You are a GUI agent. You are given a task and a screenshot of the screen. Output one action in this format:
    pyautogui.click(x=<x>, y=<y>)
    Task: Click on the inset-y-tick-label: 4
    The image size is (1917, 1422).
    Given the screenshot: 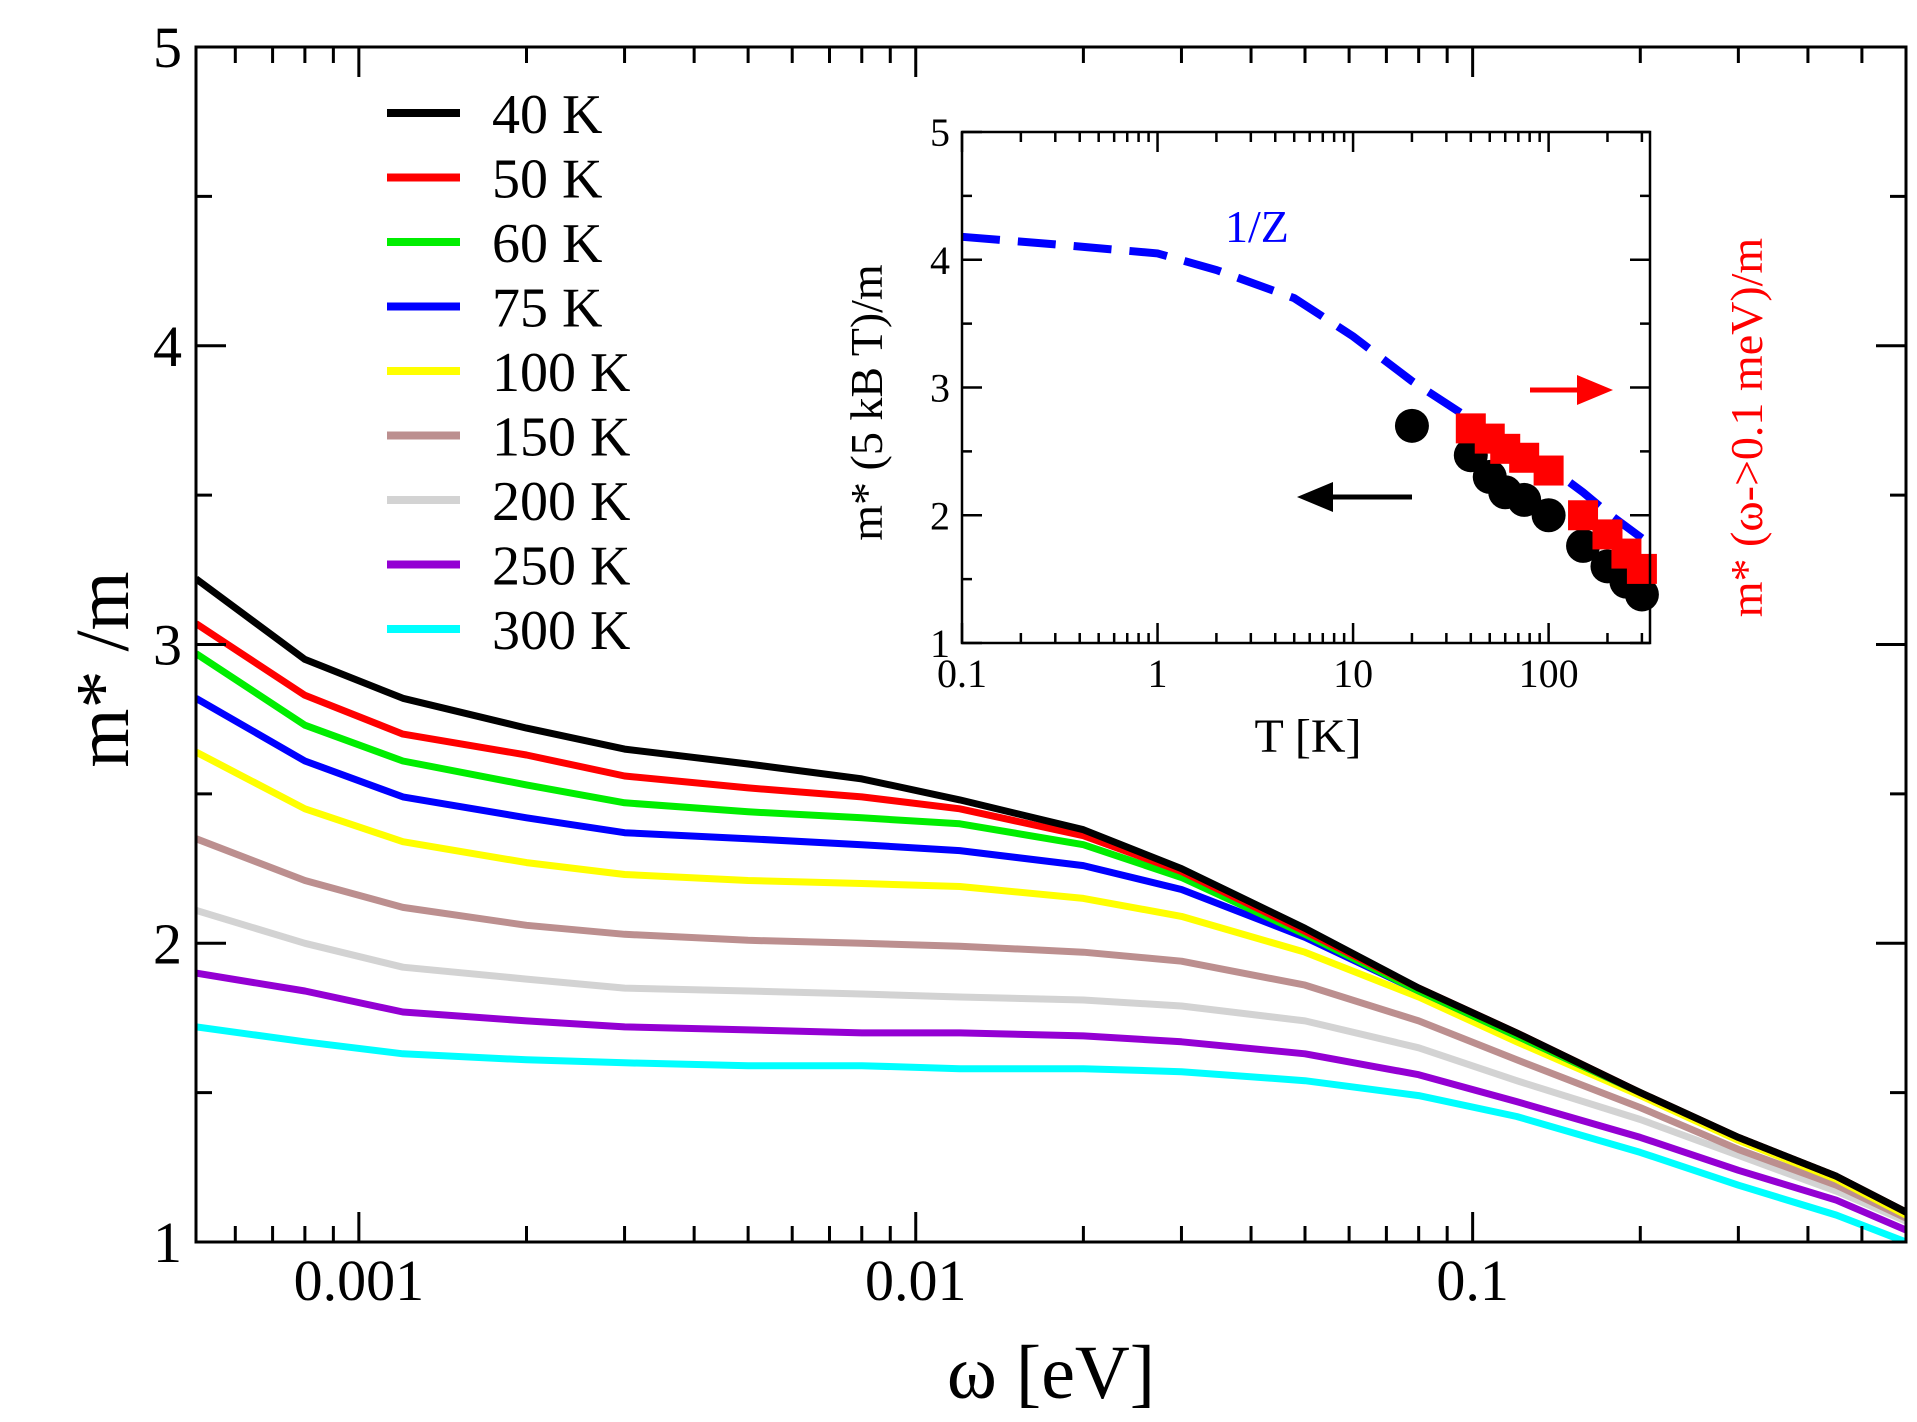 What is the action you would take?
    pyautogui.click(x=940, y=260)
    